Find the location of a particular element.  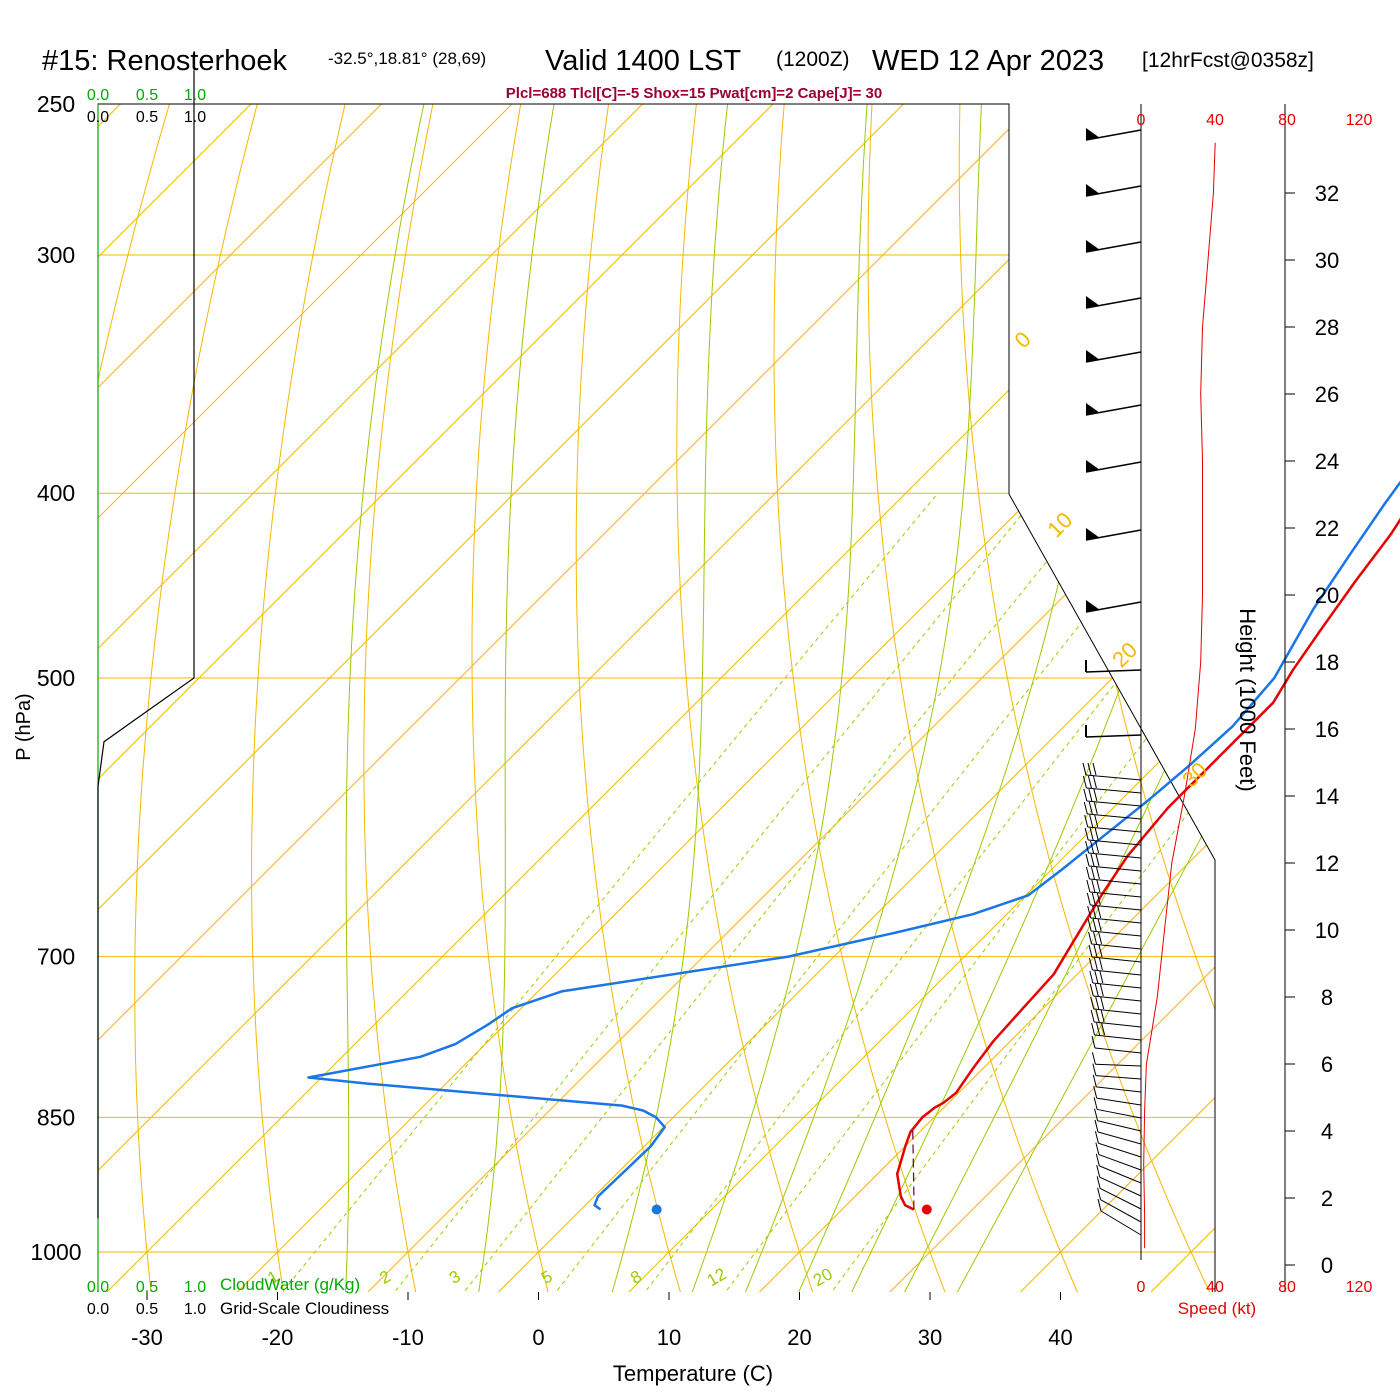

x-tick-label: 0 is located at coordinates (538, 1337).